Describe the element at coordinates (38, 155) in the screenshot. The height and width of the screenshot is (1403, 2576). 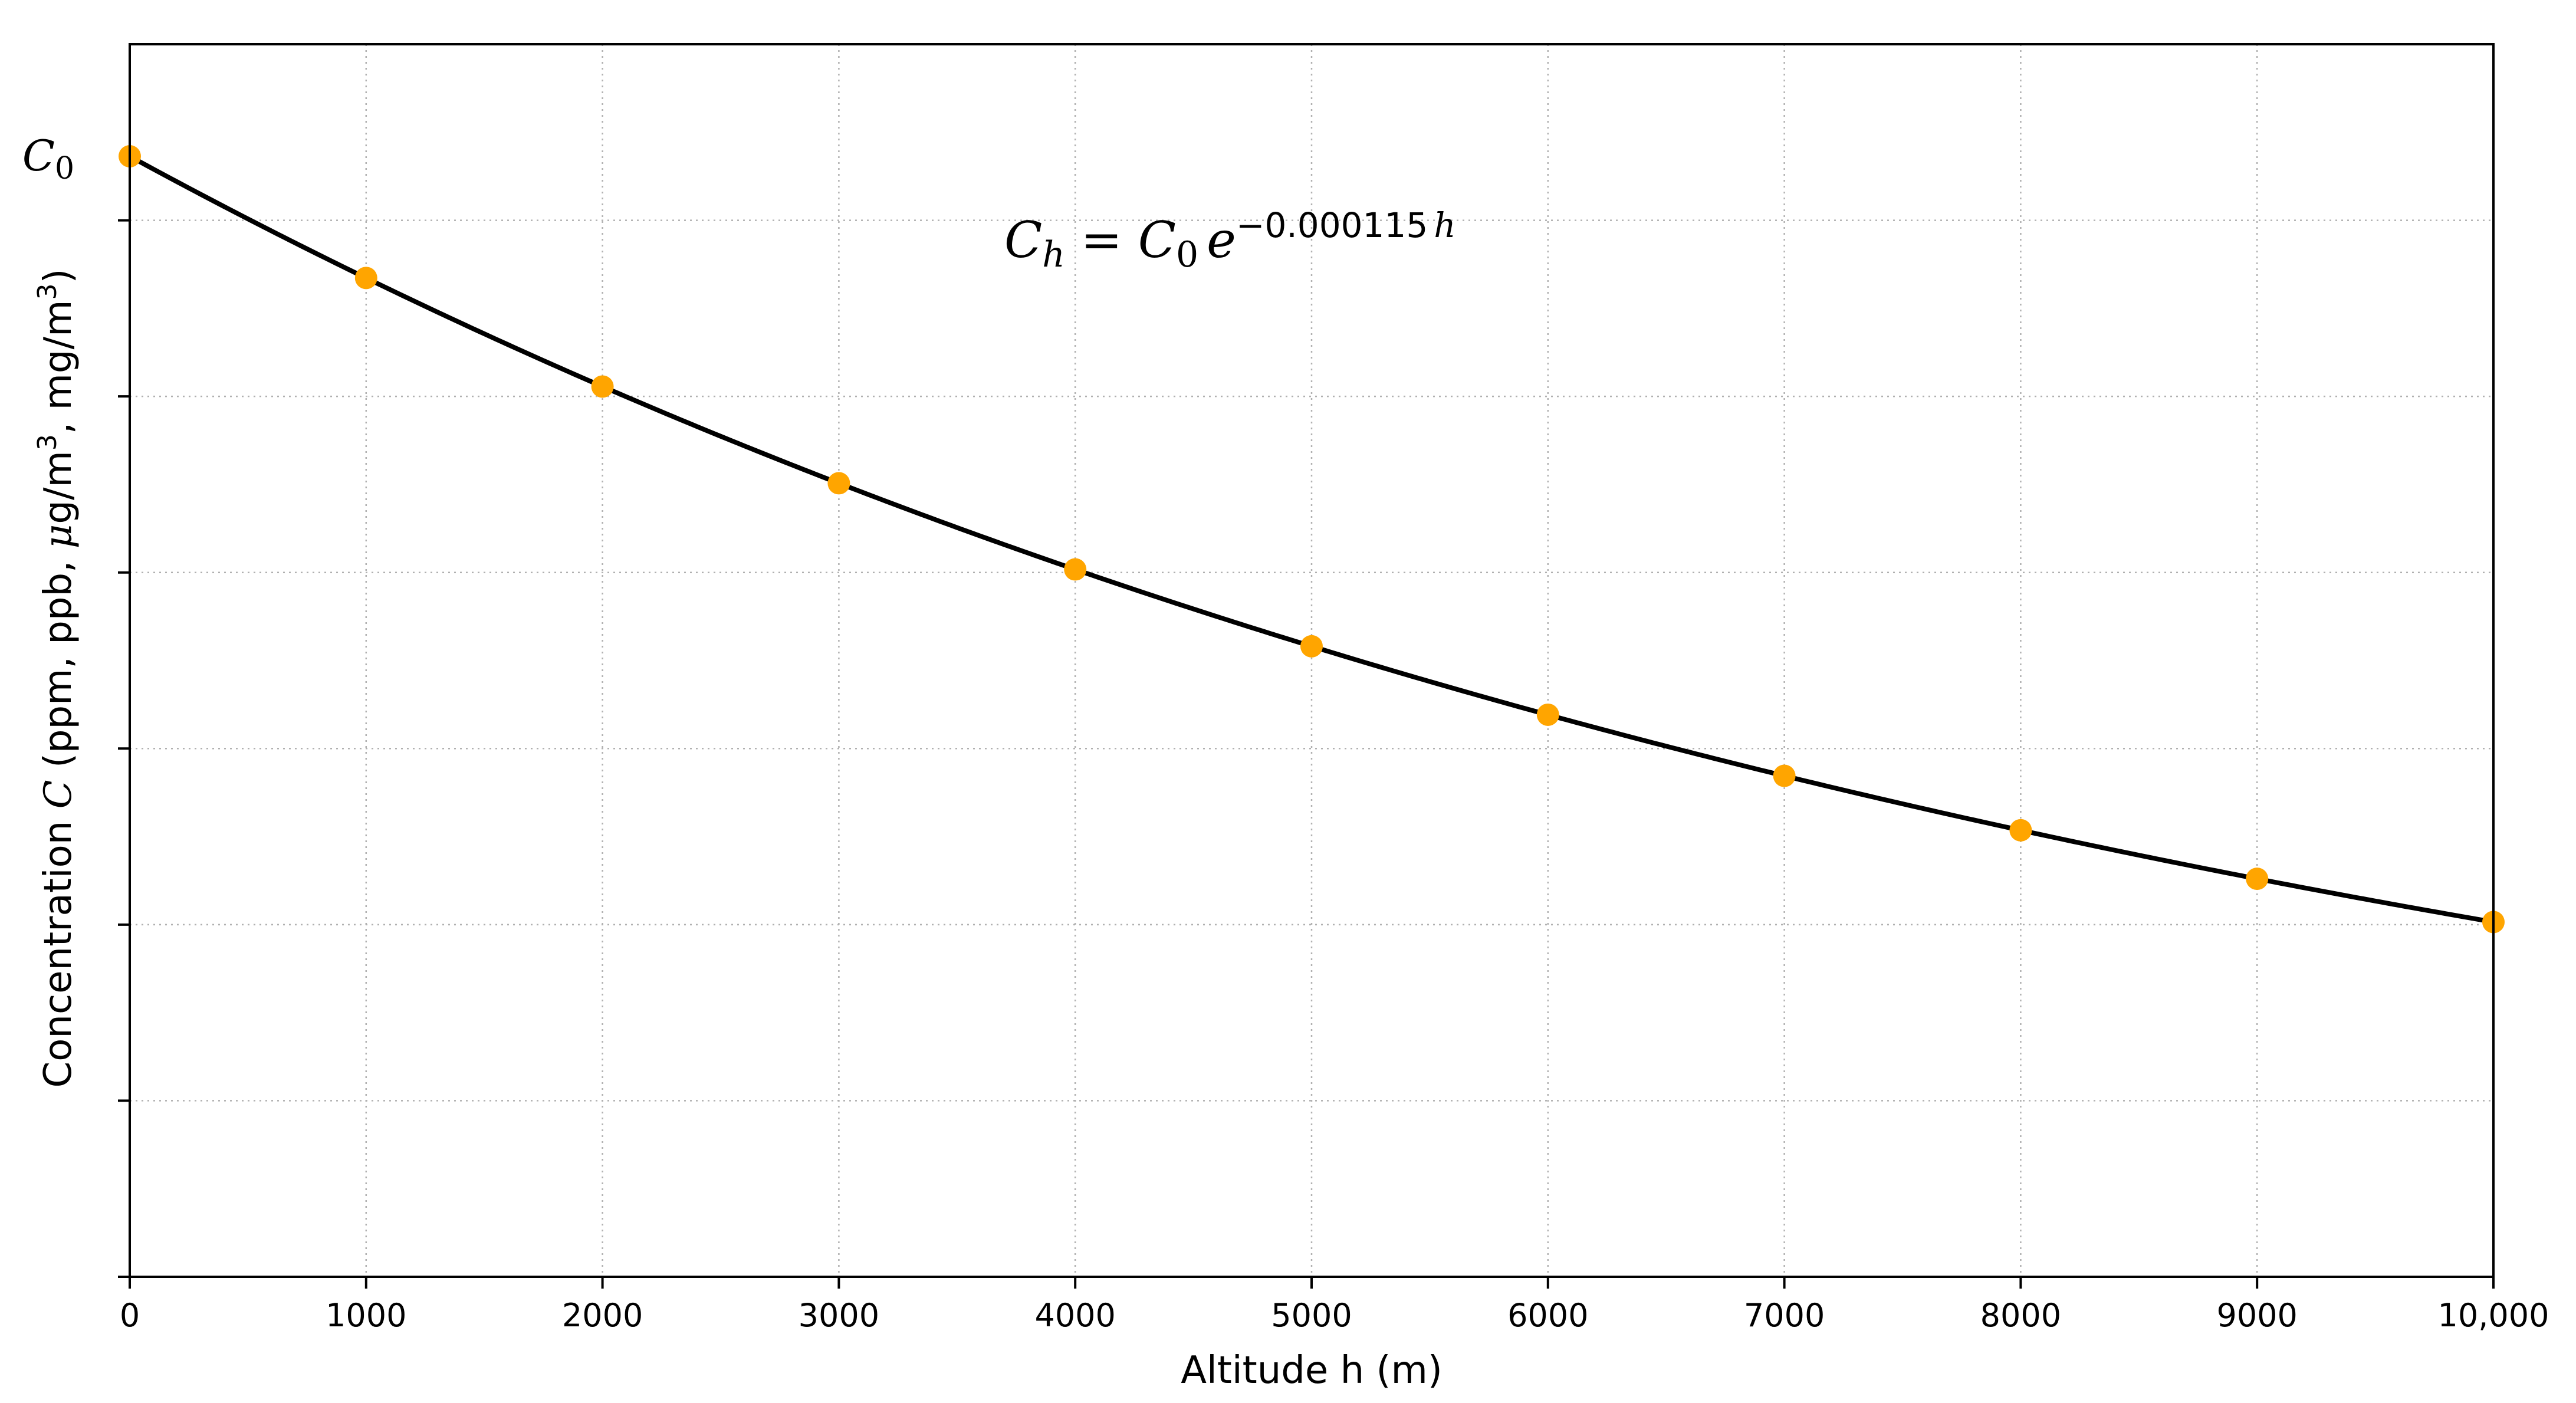
I see `c0-marker-symbol: C` at that location.